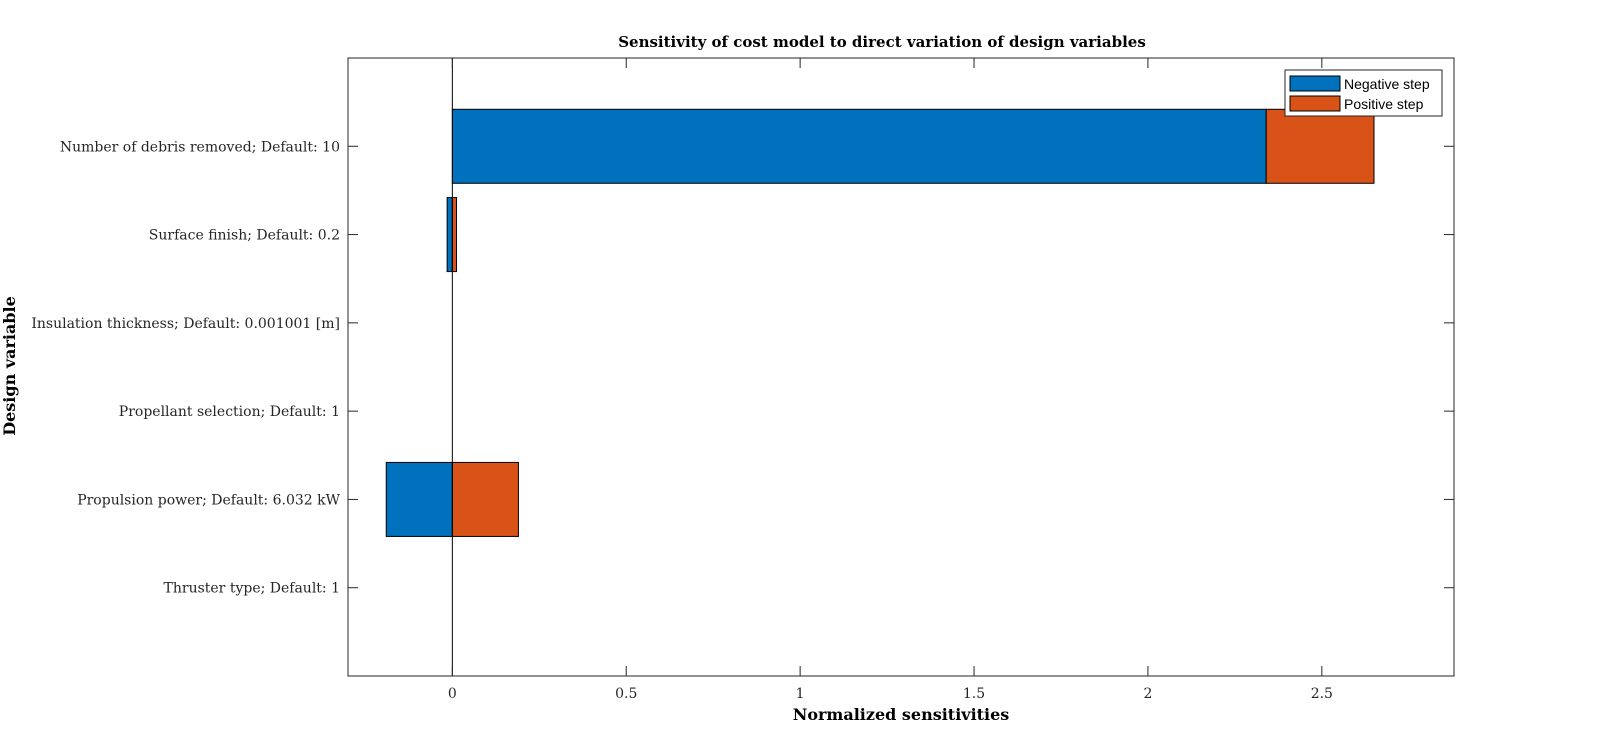  I want to click on legend-swatch-positive-step, so click(1315, 103).